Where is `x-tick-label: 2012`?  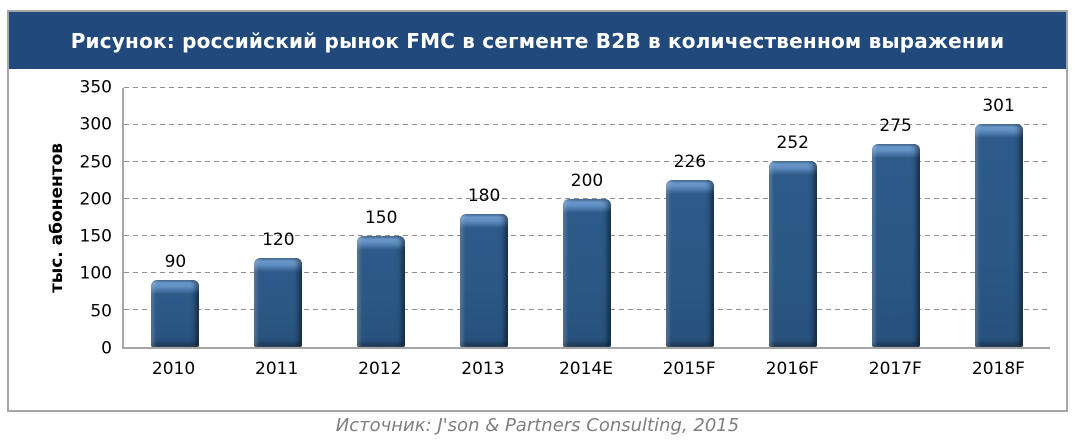
x-tick-label: 2012 is located at coordinates (380, 369).